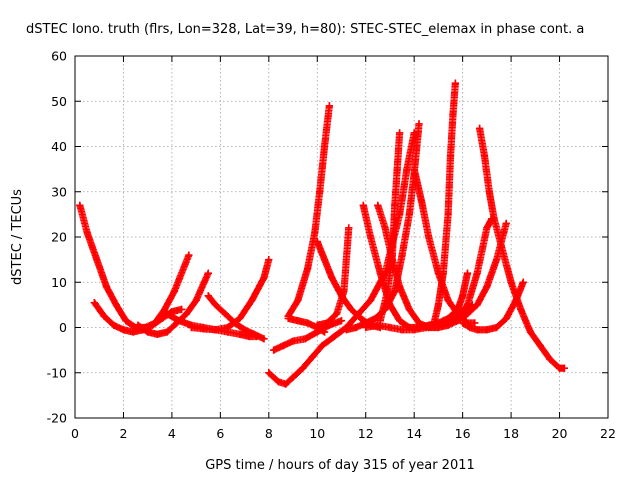 This screenshot has width=640, height=485. Describe the element at coordinates (59, 101) in the screenshot. I see `y-tick-label: 50` at that location.